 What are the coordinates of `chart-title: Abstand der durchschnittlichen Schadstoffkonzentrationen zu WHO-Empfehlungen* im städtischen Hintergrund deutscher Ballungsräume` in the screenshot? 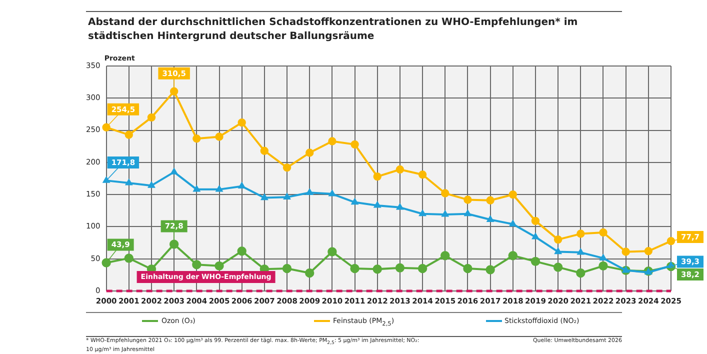 It's located at (333, 30).